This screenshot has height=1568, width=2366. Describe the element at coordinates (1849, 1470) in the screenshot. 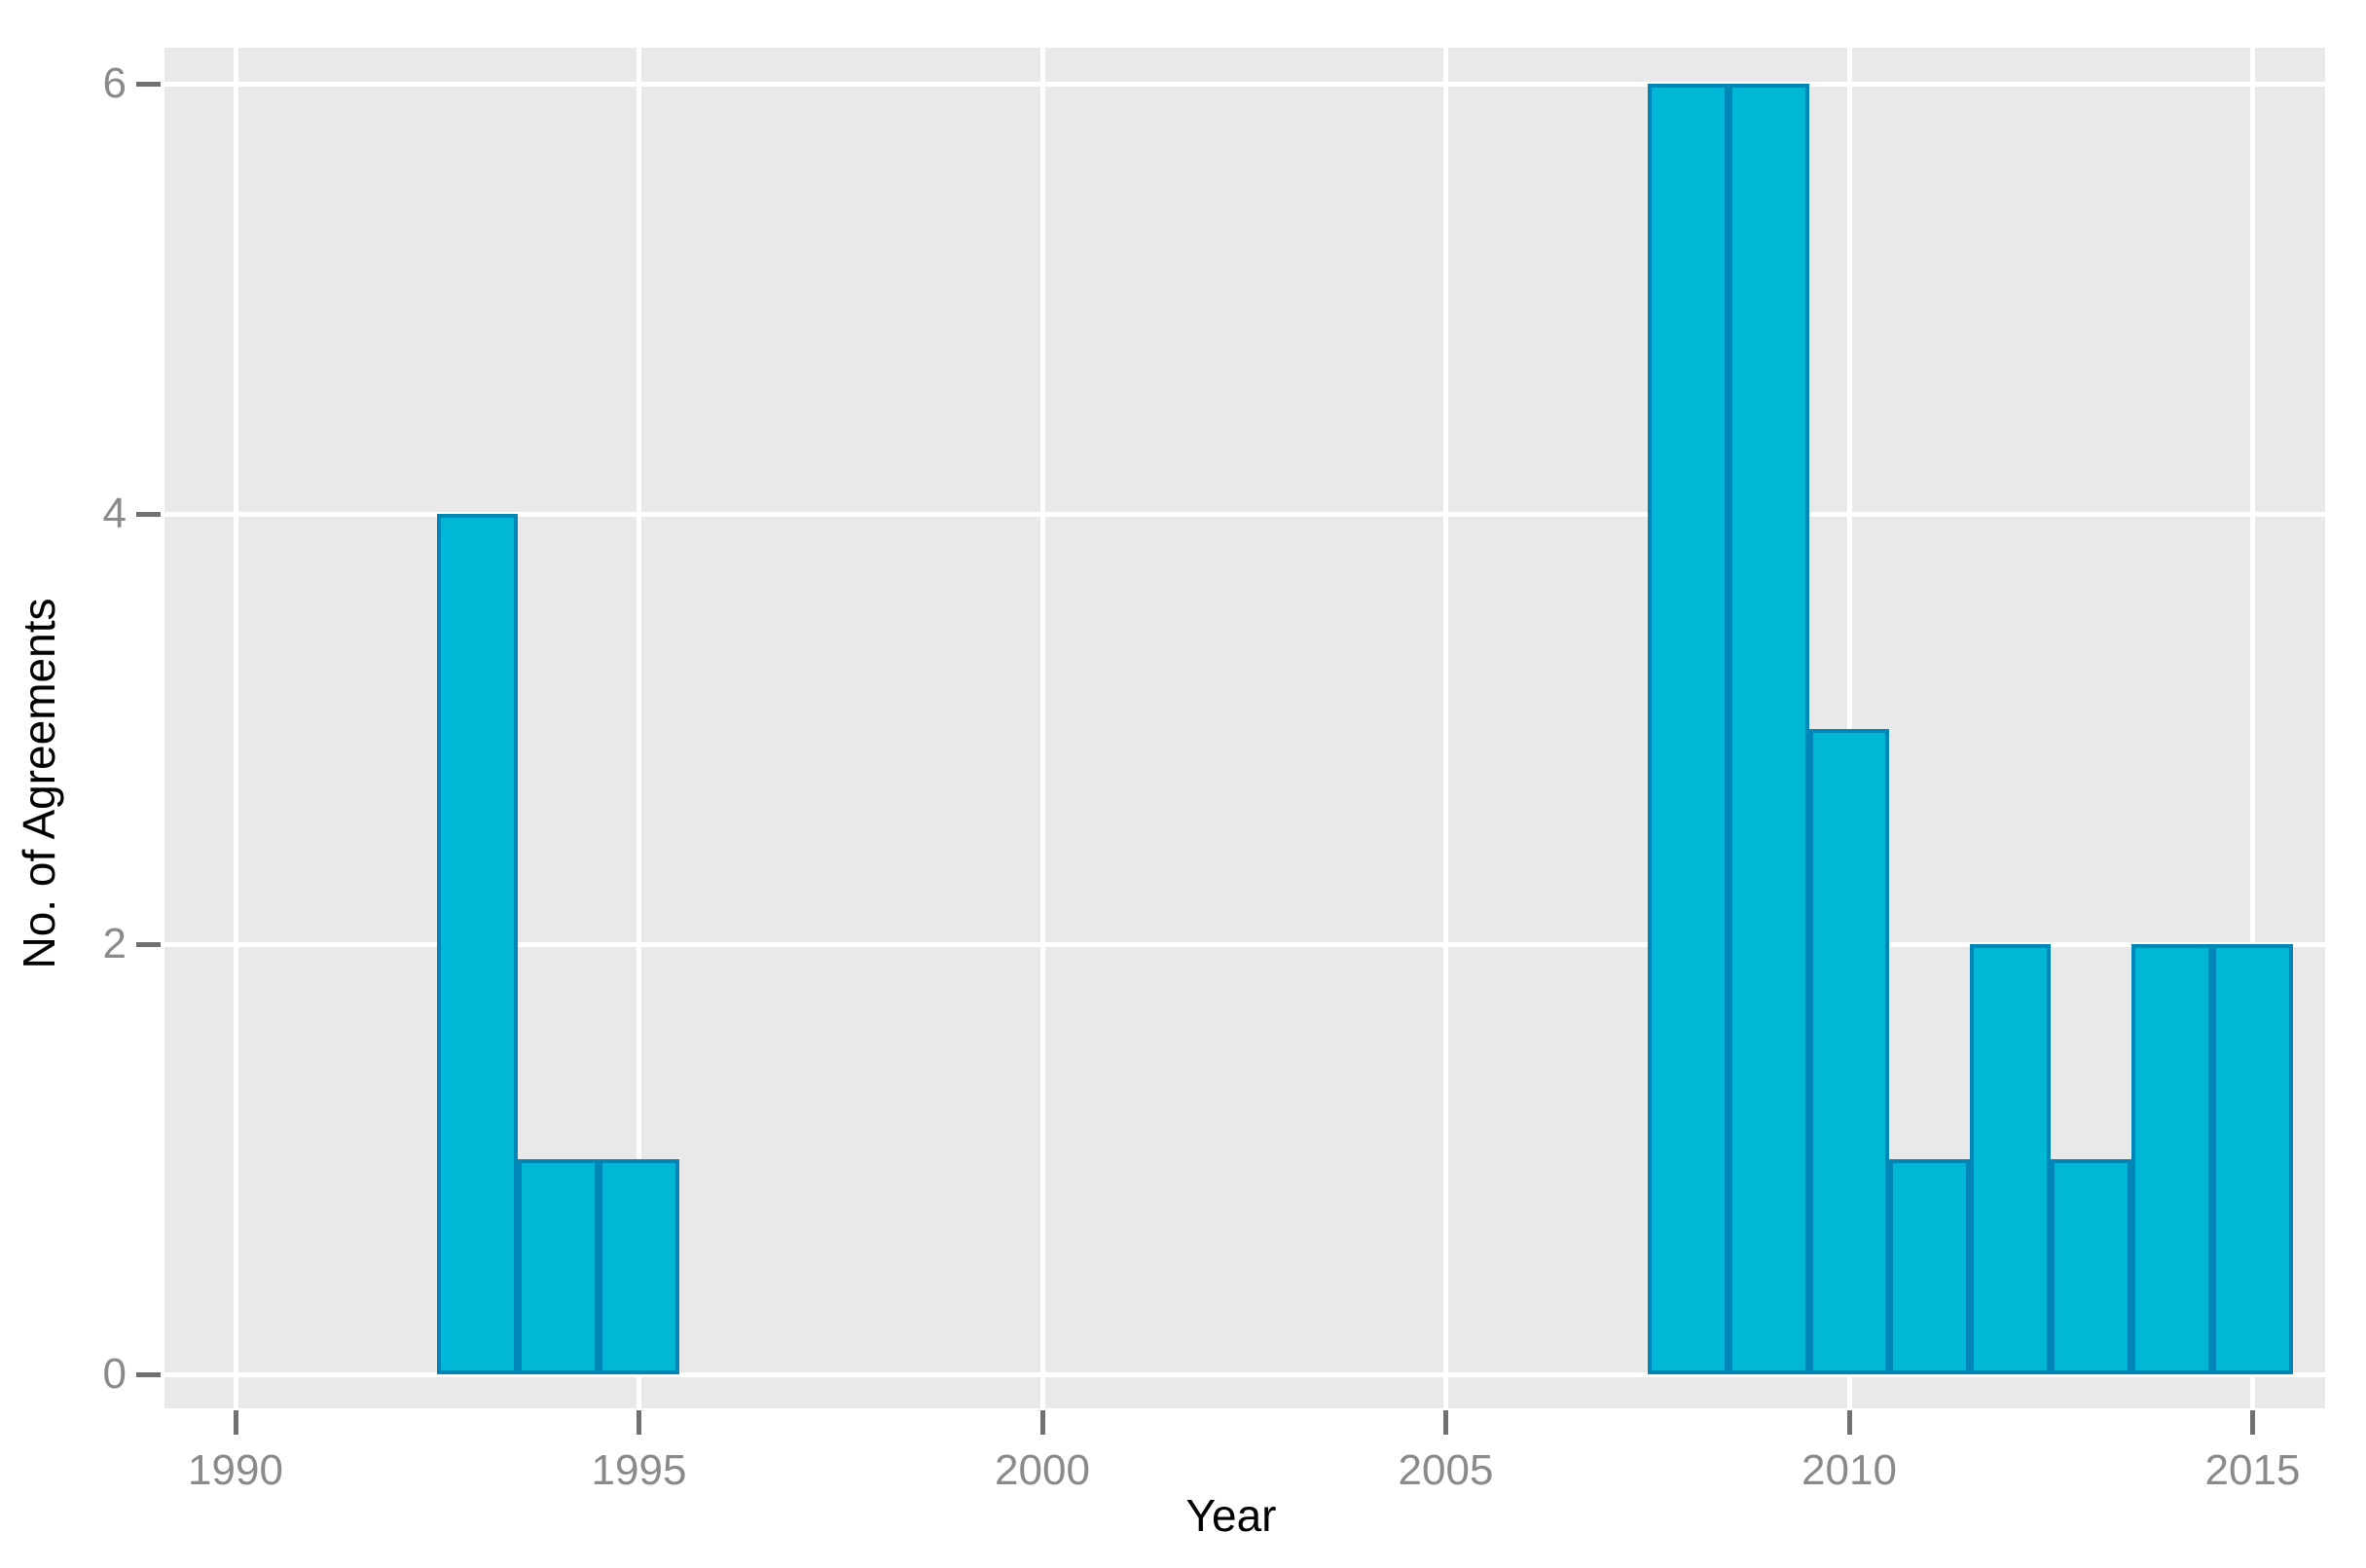

I see `x-tick-label-2010: 2010` at that location.